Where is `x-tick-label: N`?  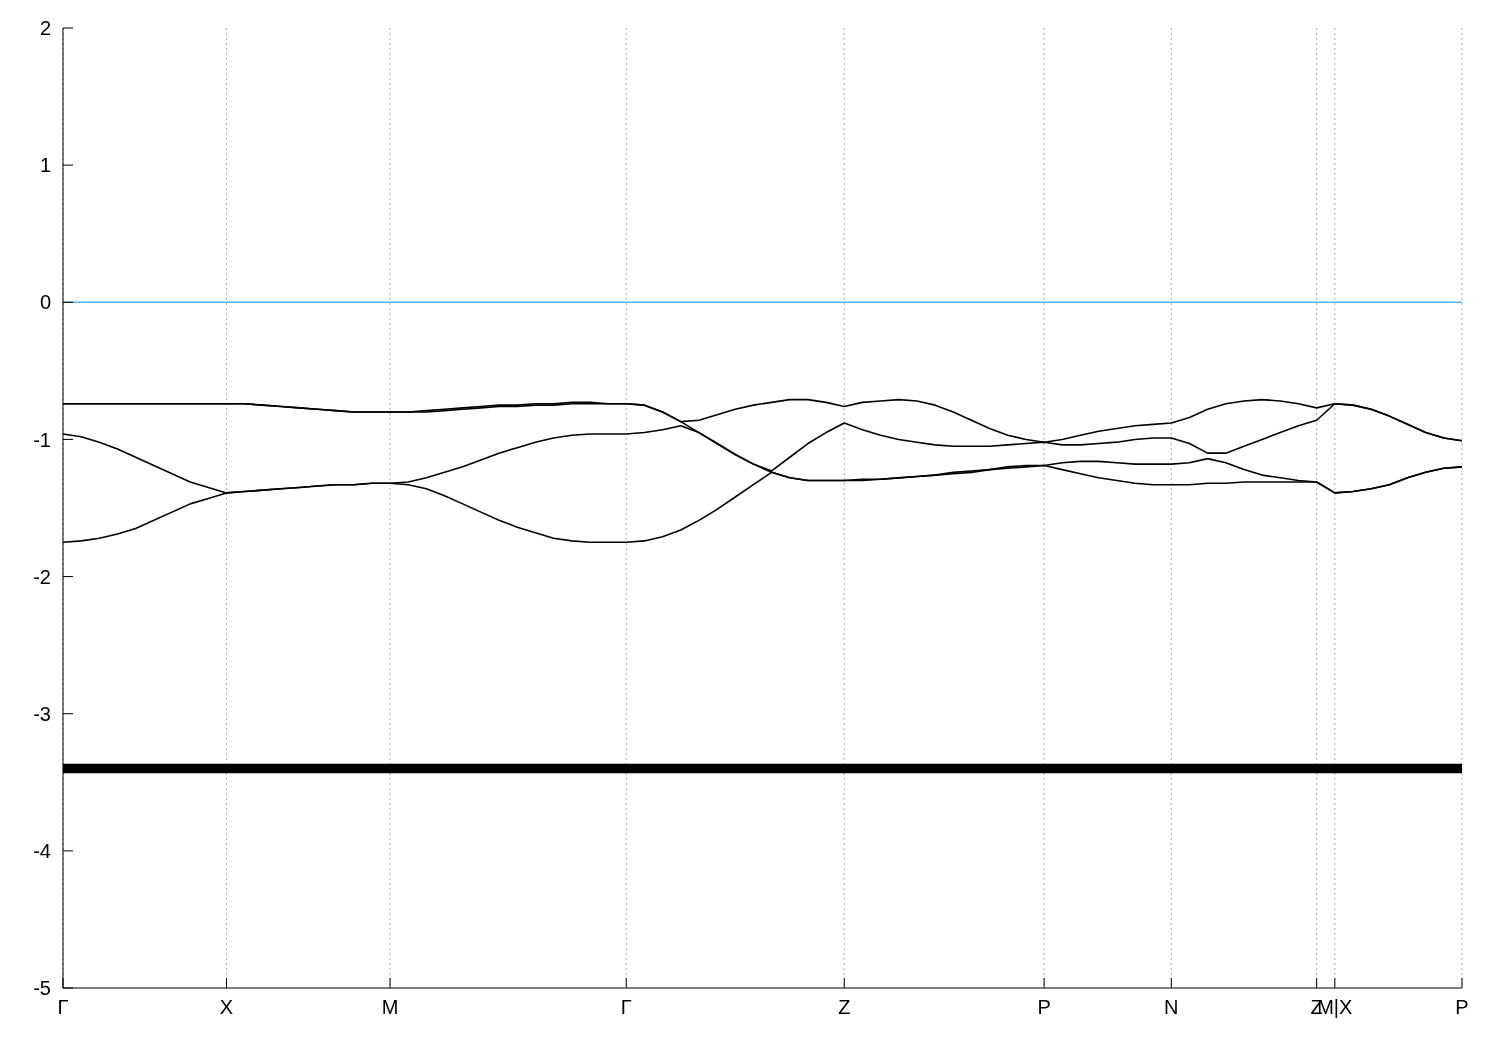
x-tick-label: N is located at coordinates (1171, 1007).